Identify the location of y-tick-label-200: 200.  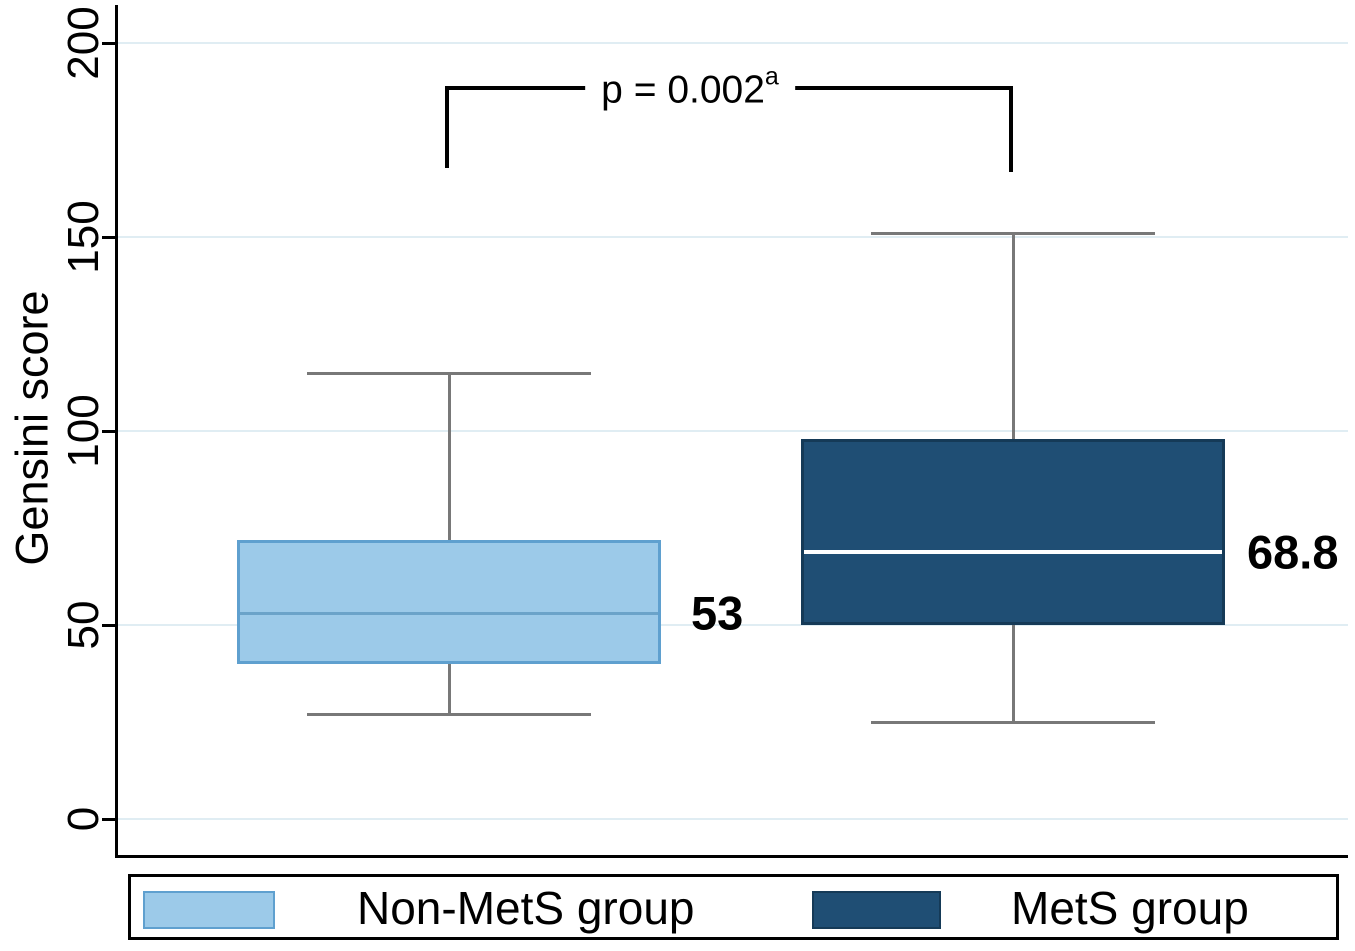
(83, 43).